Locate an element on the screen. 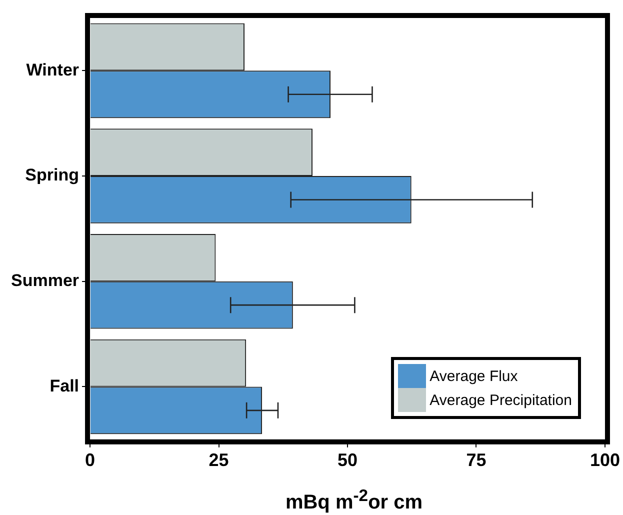  x-tick-label: 25 is located at coordinates (218, 460).